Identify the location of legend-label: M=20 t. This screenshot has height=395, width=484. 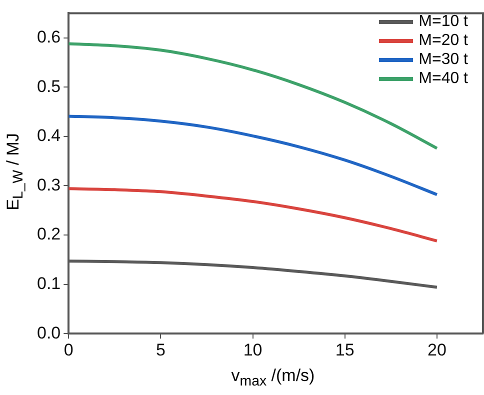
(443, 41).